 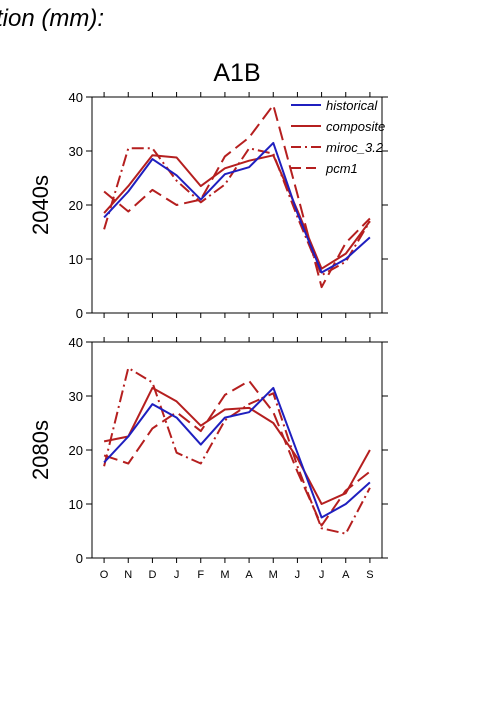 I want to click on legend-label-miroc_3.2: miroc_3.2, so click(x=355, y=147).